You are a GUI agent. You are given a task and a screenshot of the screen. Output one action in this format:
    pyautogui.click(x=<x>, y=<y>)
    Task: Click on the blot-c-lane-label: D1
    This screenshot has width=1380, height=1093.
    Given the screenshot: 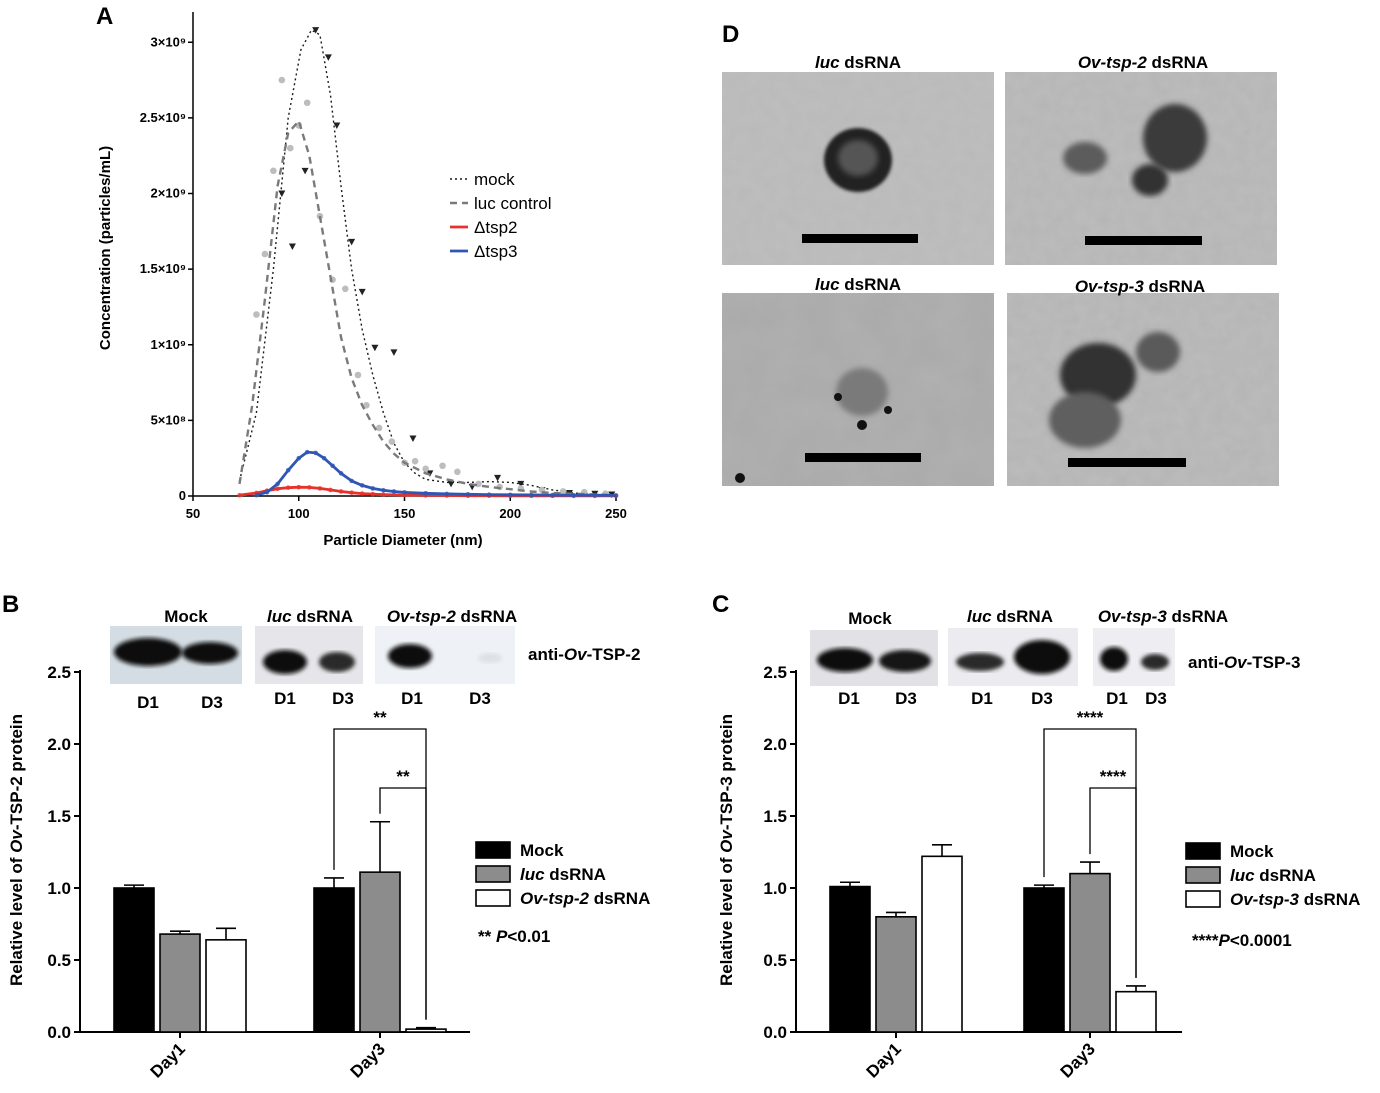 What is the action you would take?
    pyautogui.click(x=849, y=698)
    